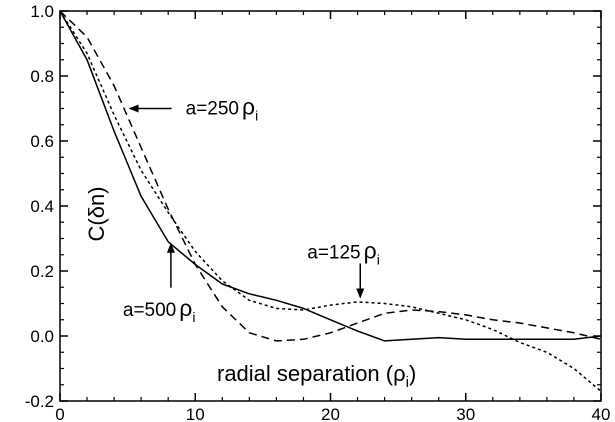  I want to click on x-axis-title: radial separation (ρi), so click(316, 376).